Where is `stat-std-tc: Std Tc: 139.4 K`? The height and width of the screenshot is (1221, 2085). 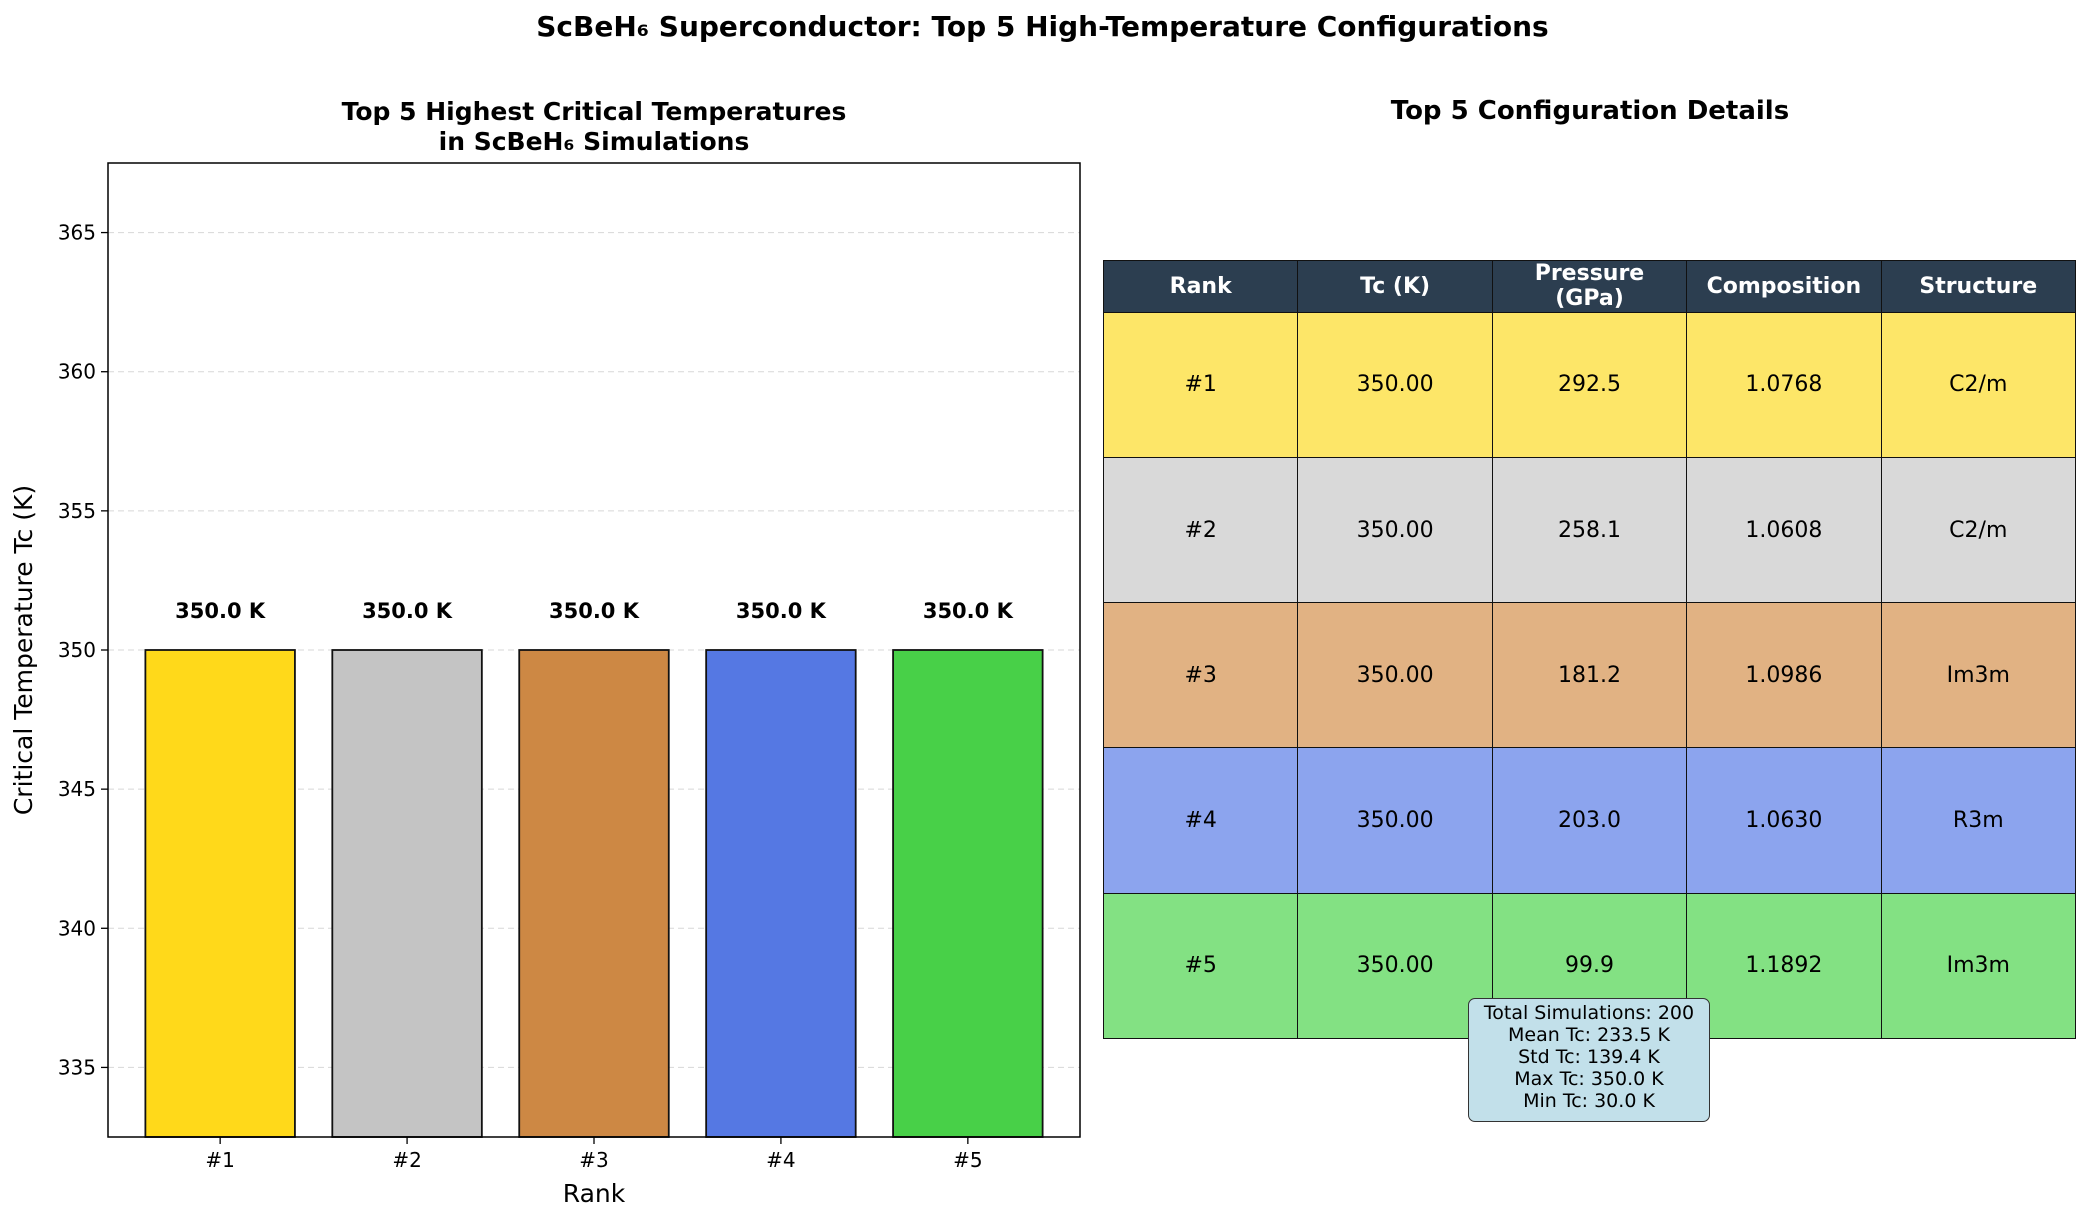
stat-std-tc: Std Tc: 139.4 K is located at coordinates (1589, 1057).